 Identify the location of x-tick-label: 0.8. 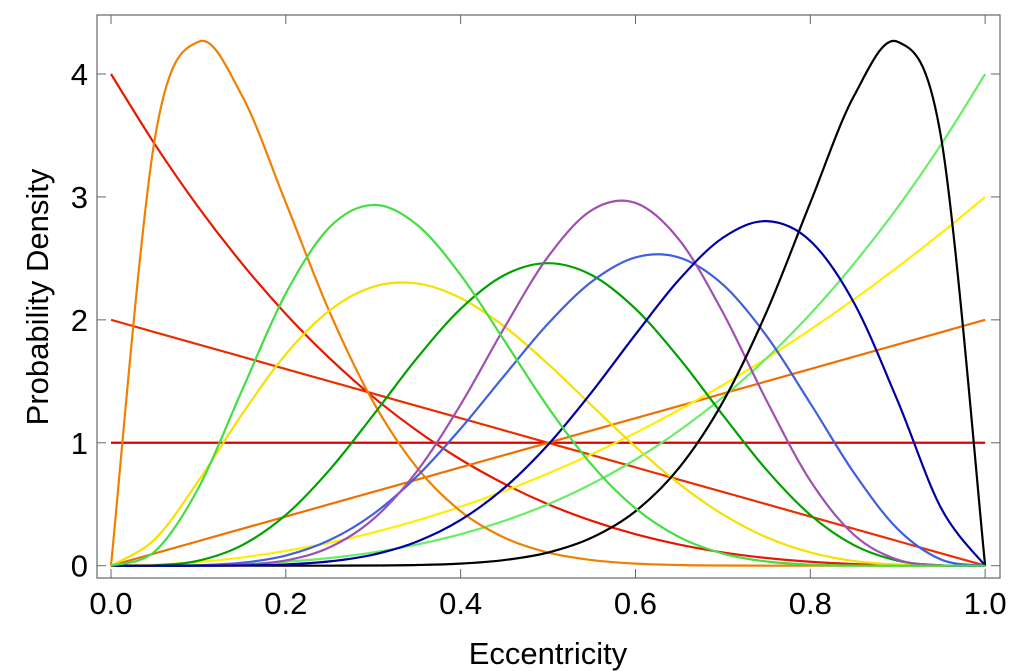
(810, 603).